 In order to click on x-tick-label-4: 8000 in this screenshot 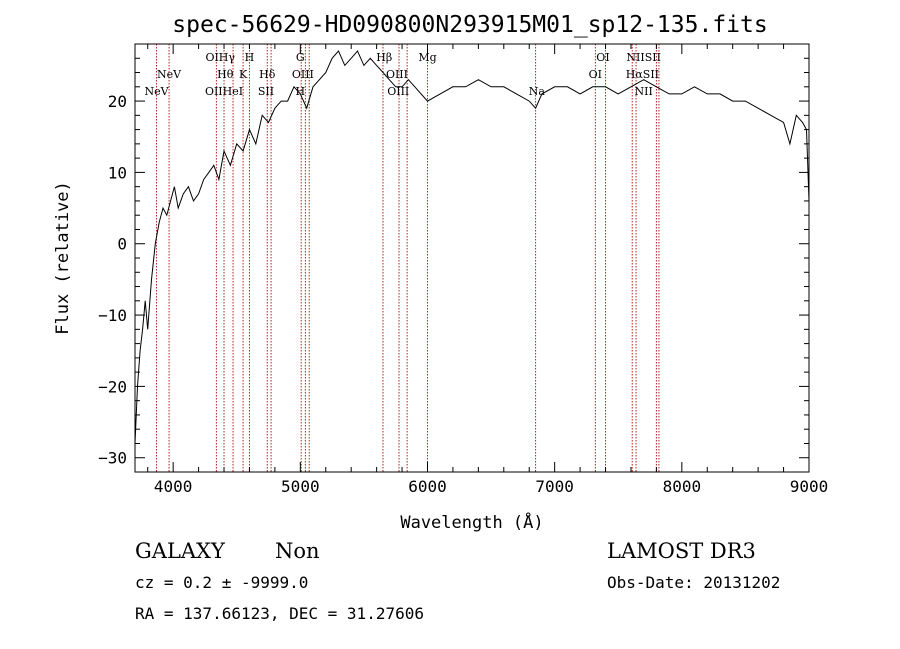, I will do `click(682, 486)`.